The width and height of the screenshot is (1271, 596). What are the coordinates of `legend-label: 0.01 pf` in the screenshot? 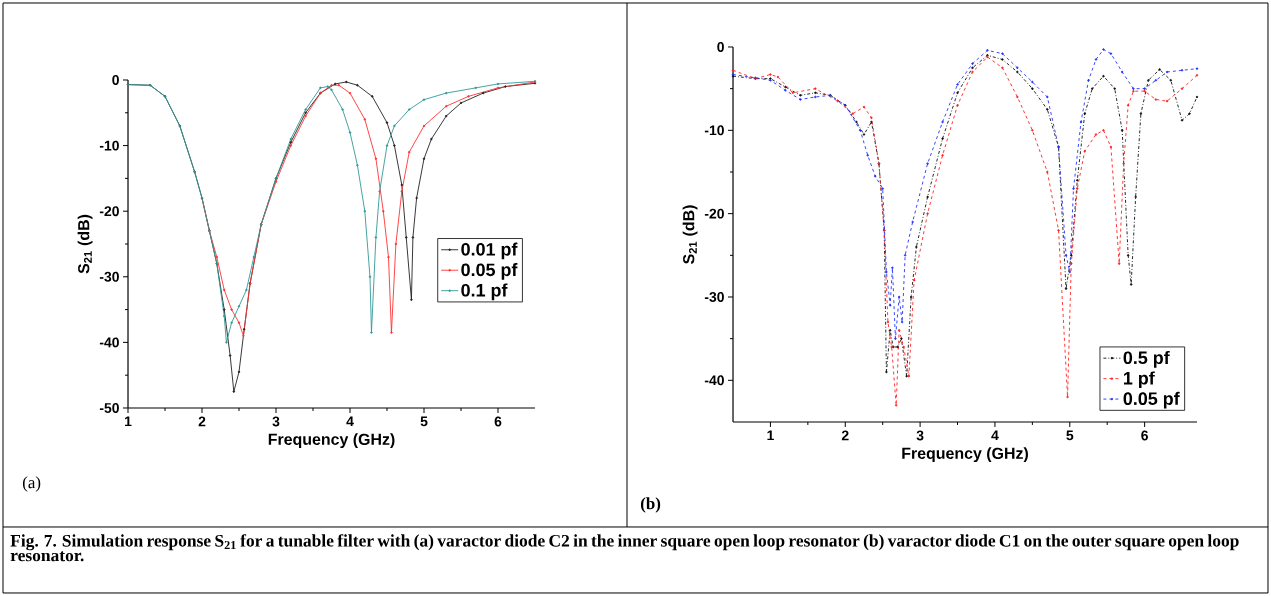 It's located at (489, 251).